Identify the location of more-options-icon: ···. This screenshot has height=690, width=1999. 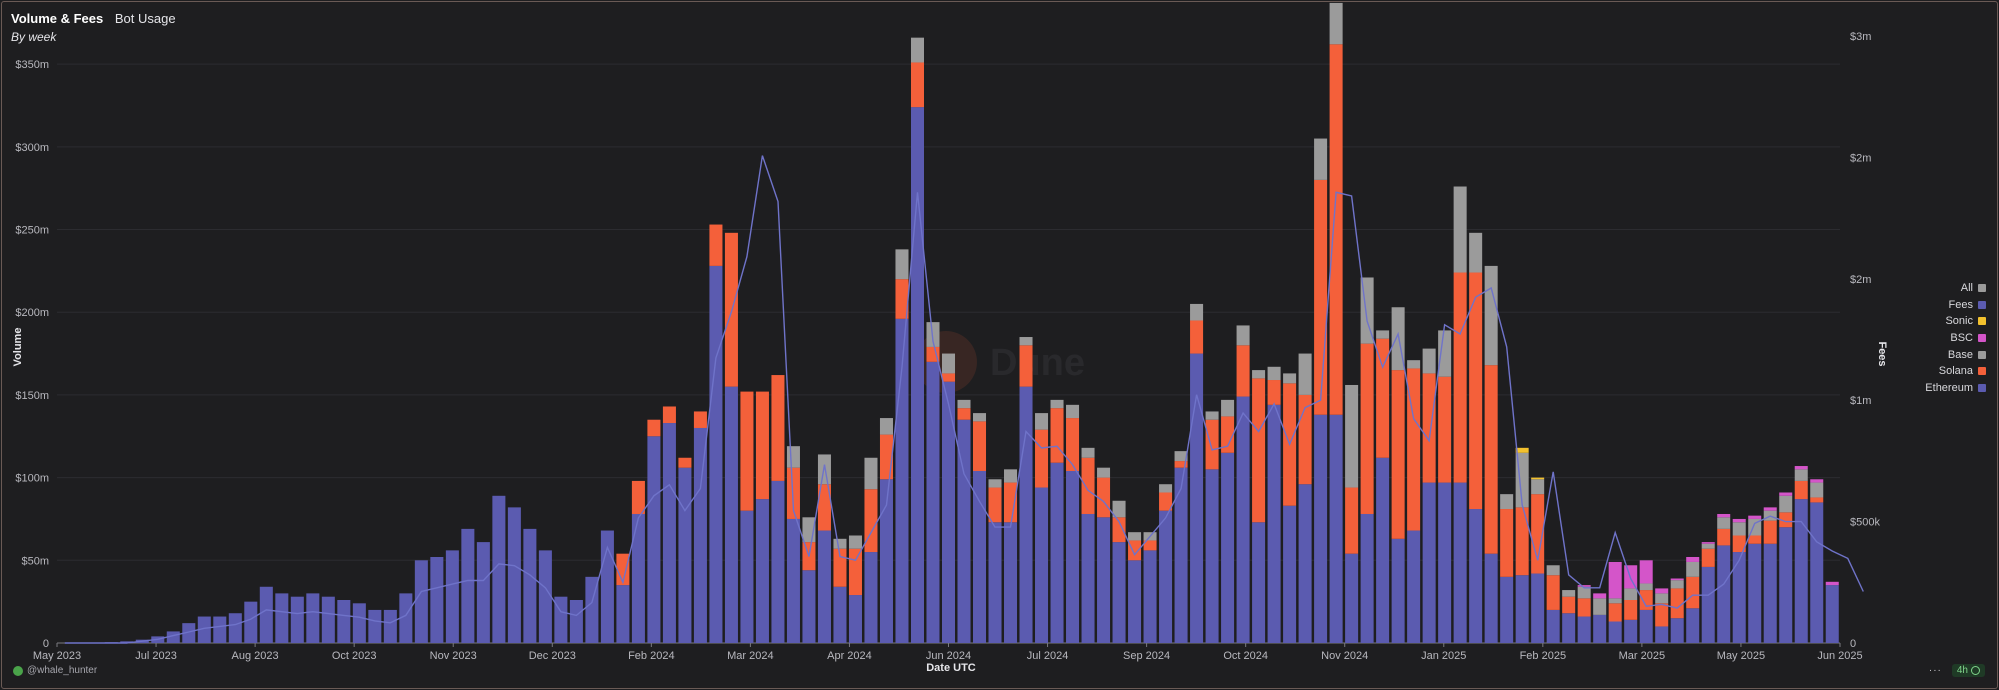
(1935, 670).